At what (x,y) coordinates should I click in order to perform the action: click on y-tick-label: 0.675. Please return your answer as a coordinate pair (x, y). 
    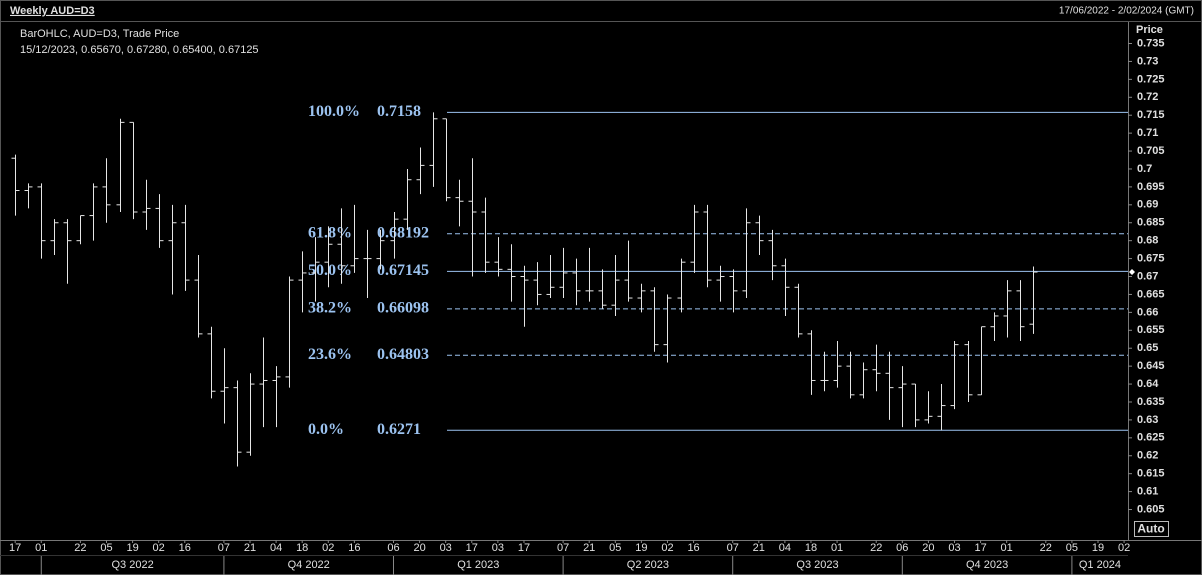
    Looking at the image, I should click on (1151, 259).